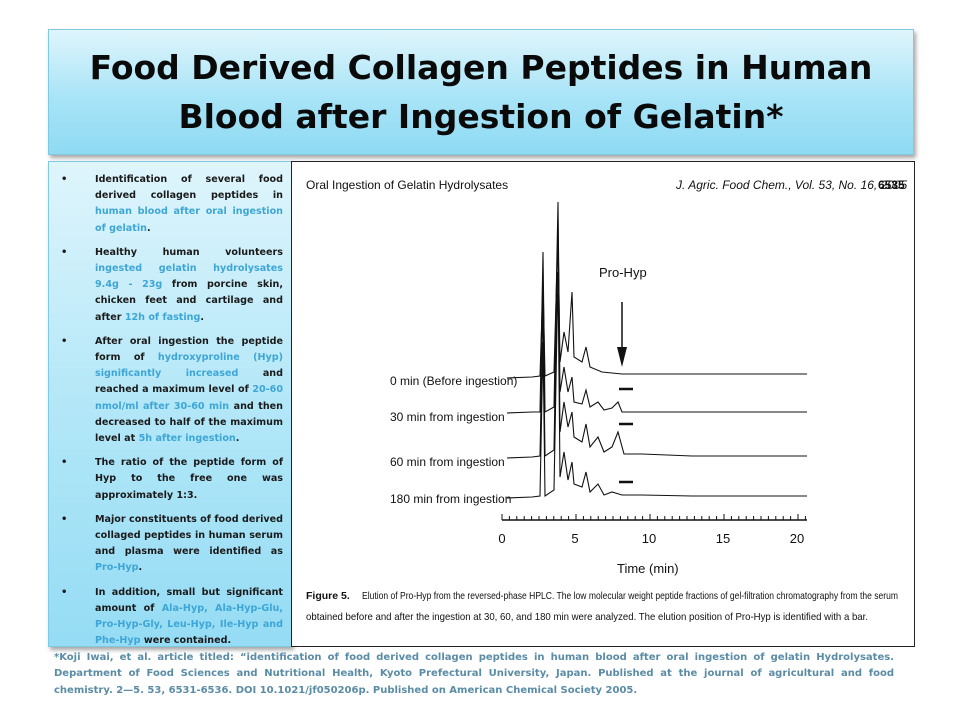 The width and height of the screenshot is (960, 720). What do you see at coordinates (450, 499) in the screenshot?
I see `trace-label-180min: 180 min from ingestion` at bounding box center [450, 499].